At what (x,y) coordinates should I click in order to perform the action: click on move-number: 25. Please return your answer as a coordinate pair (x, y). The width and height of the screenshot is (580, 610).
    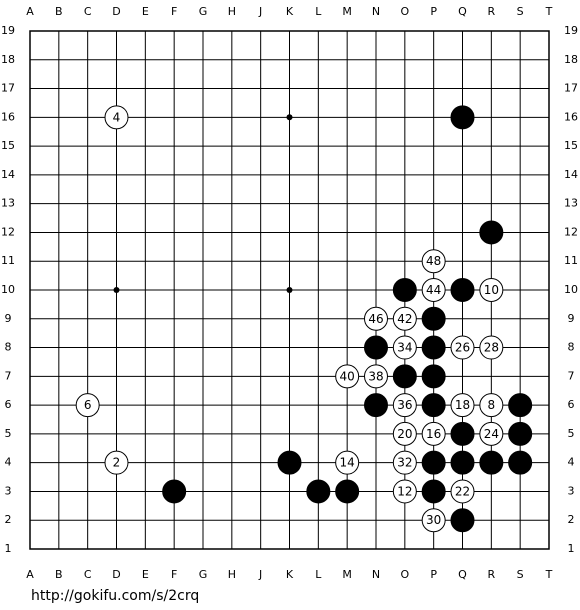
    Looking at the image, I should click on (491, 463).